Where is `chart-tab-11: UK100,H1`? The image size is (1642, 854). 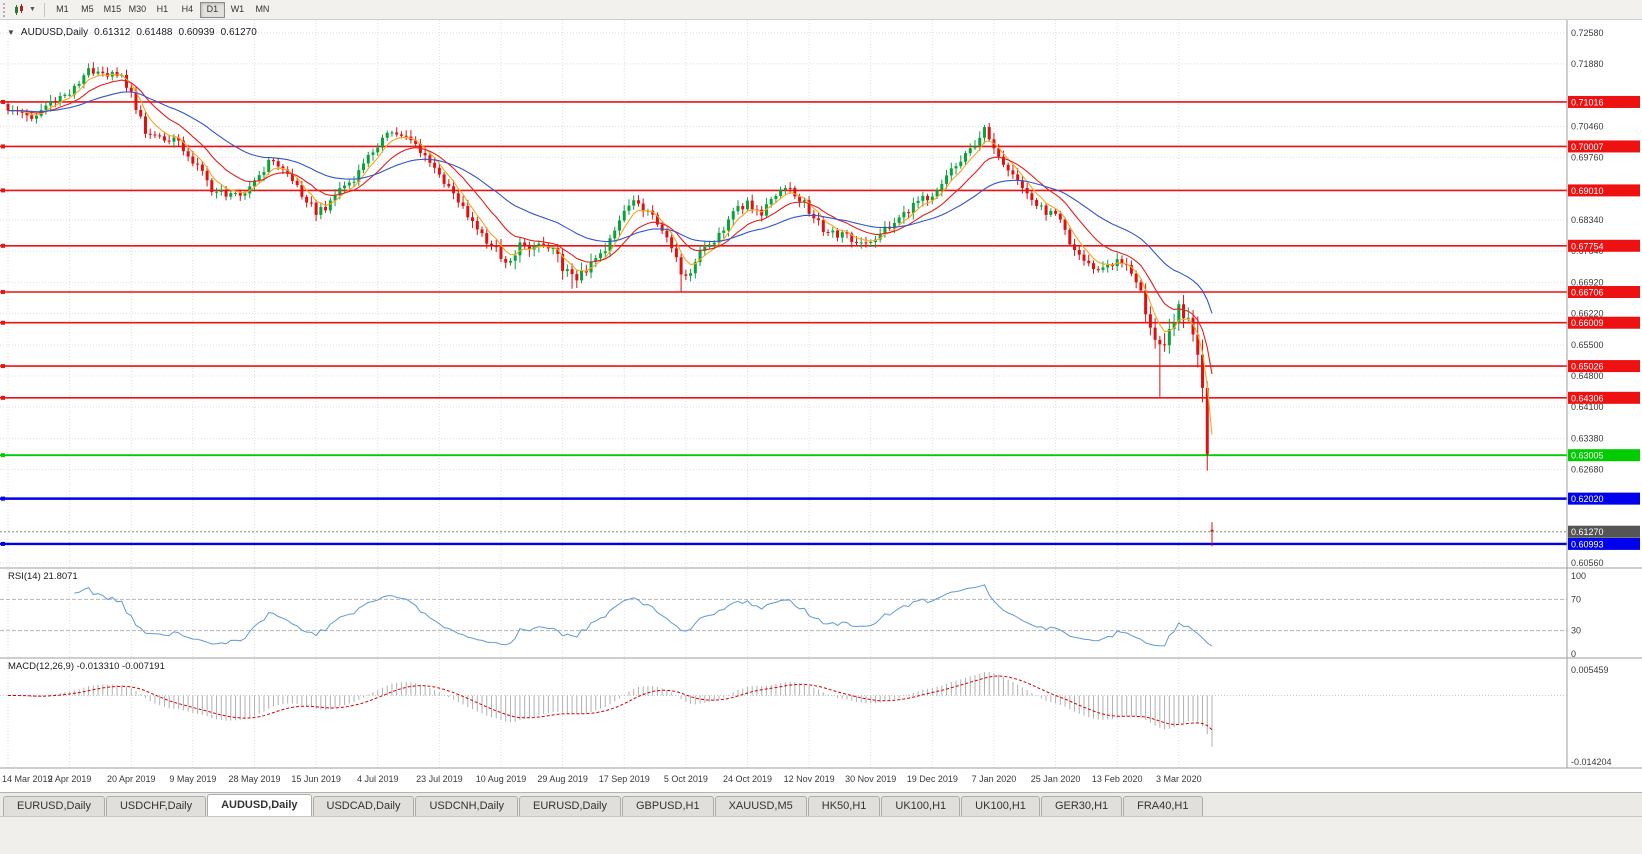 chart-tab-11: UK100,H1 is located at coordinates (1000, 806).